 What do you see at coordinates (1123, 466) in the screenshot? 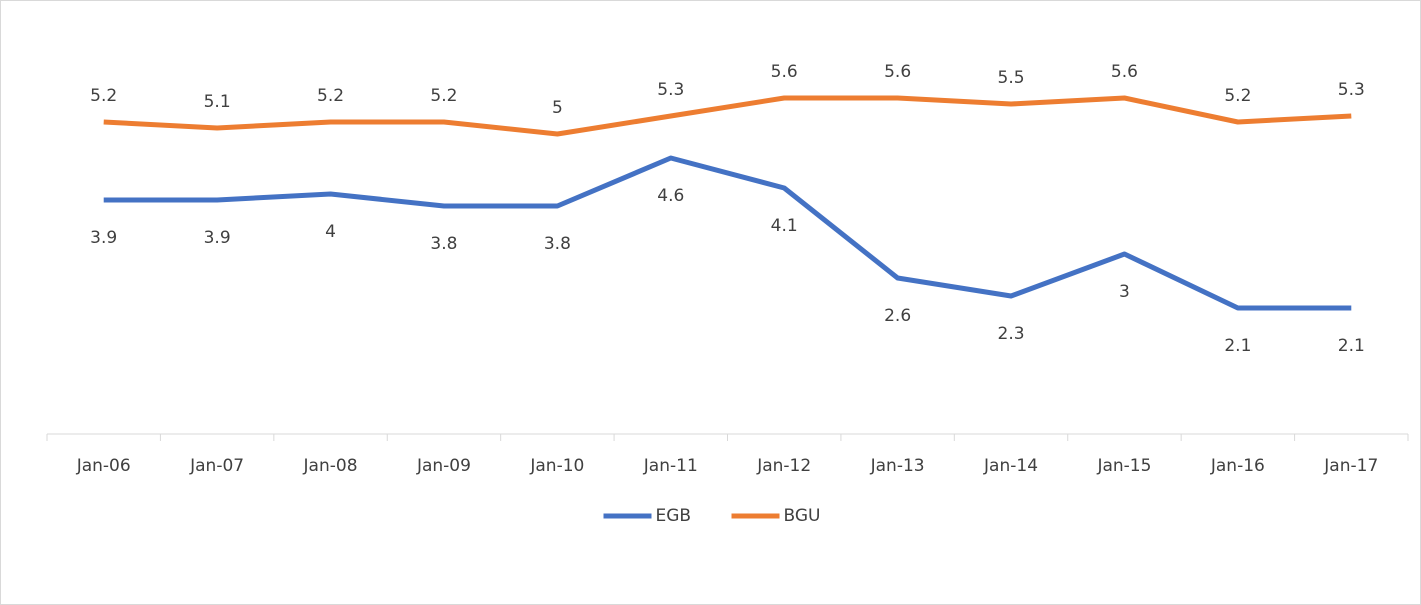
I see `x-tick-label: Jan-15` at bounding box center [1123, 466].